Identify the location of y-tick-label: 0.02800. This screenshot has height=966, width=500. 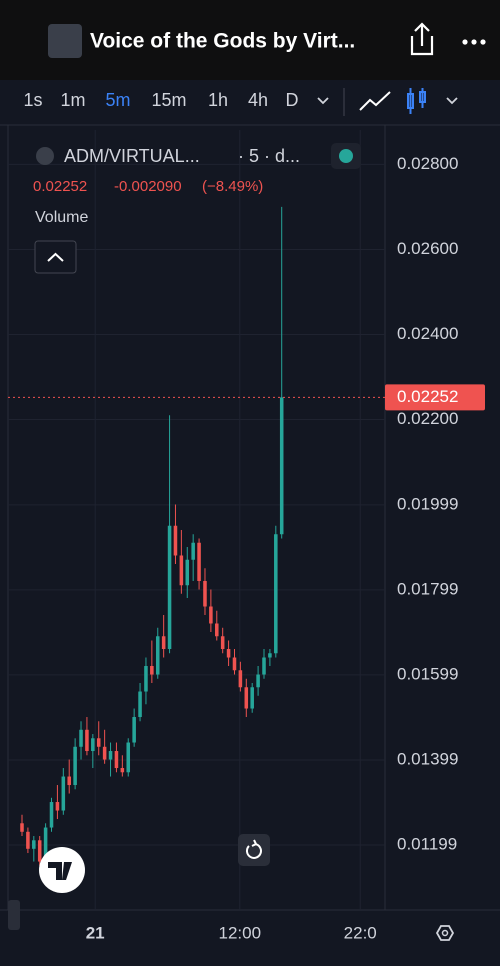
(427, 163).